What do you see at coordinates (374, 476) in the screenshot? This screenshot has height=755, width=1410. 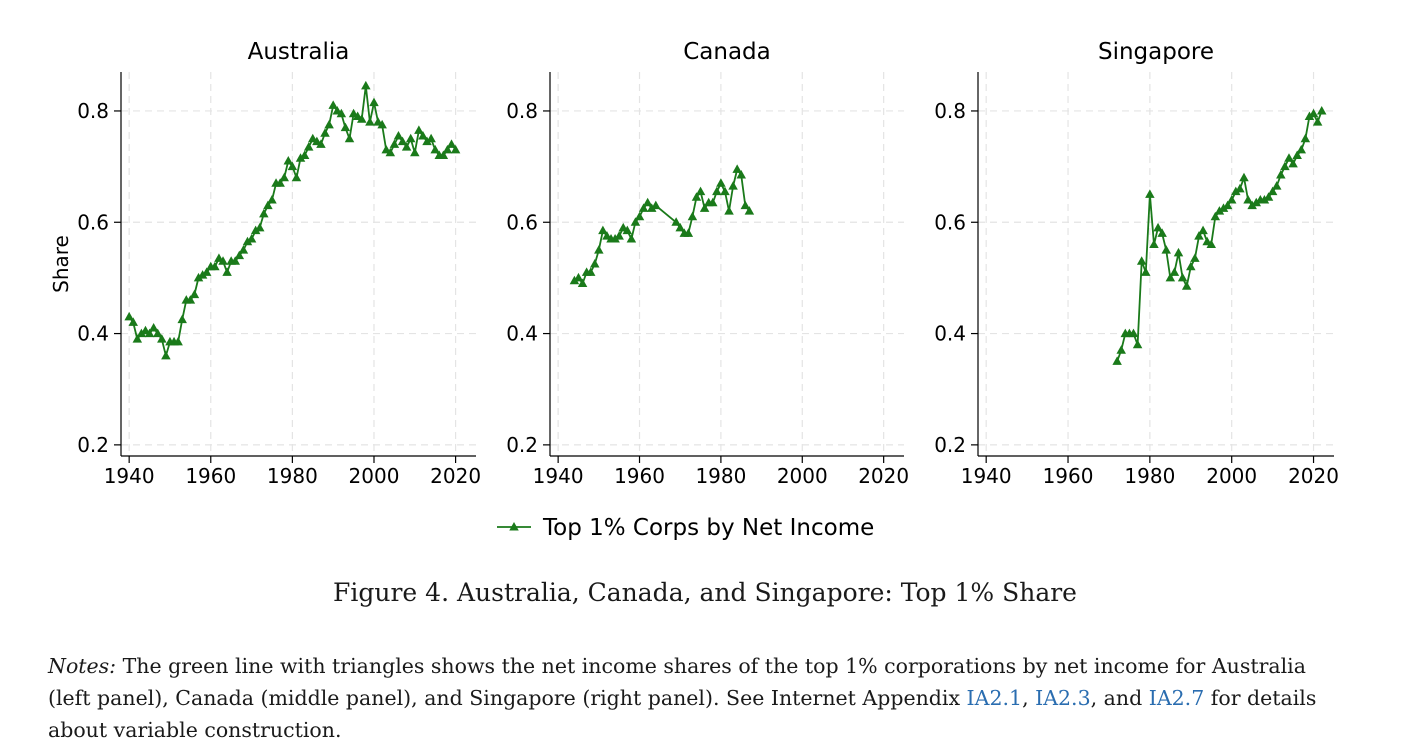 I see `x-tick-label: 2000` at bounding box center [374, 476].